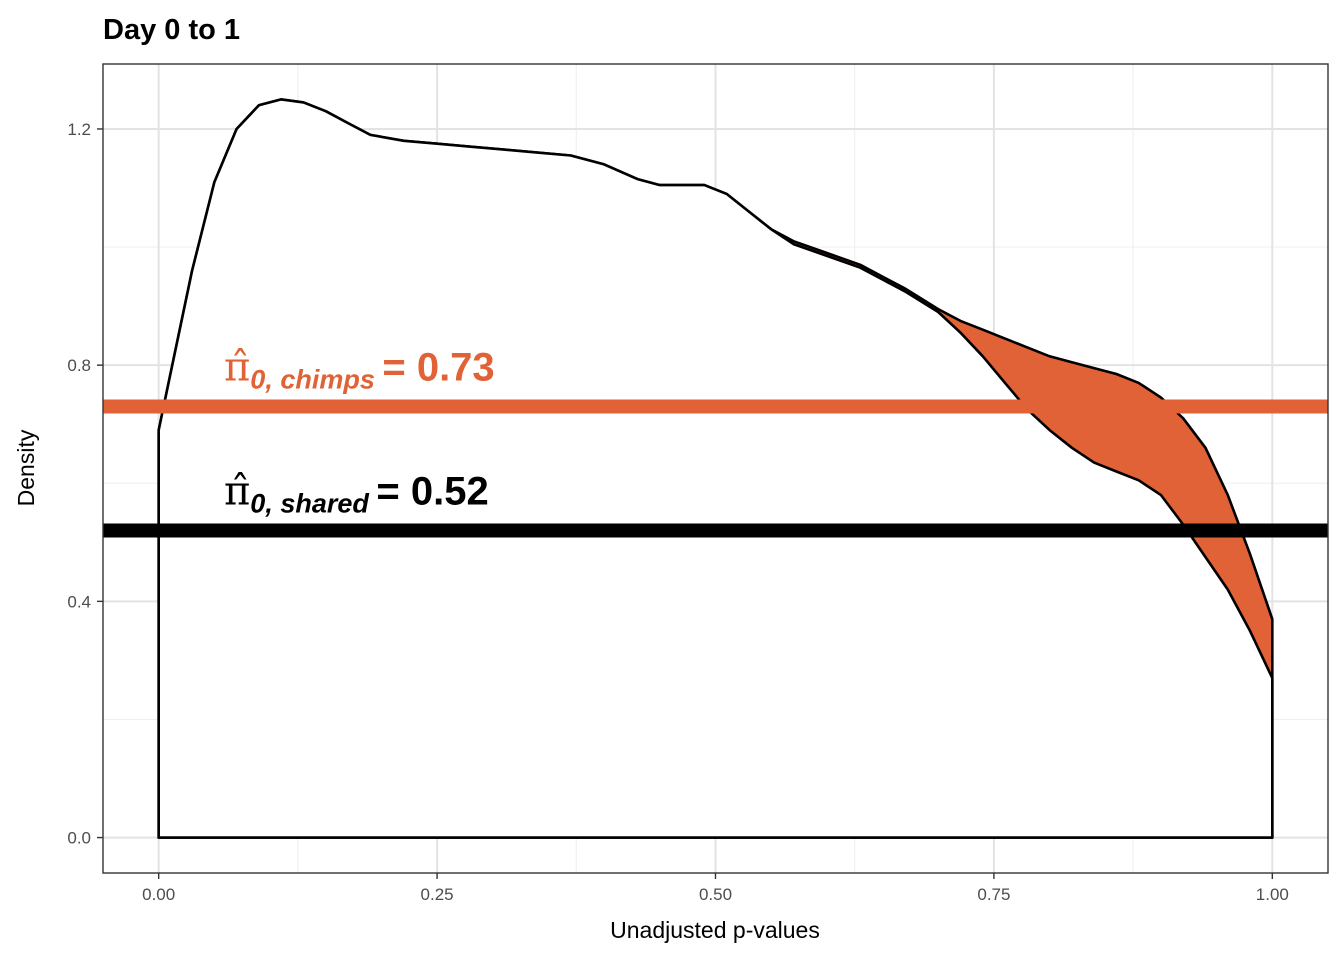 The height and width of the screenshot is (960, 1344). What do you see at coordinates (437, 894) in the screenshot?
I see `x-tick-label: 0.25` at bounding box center [437, 894].